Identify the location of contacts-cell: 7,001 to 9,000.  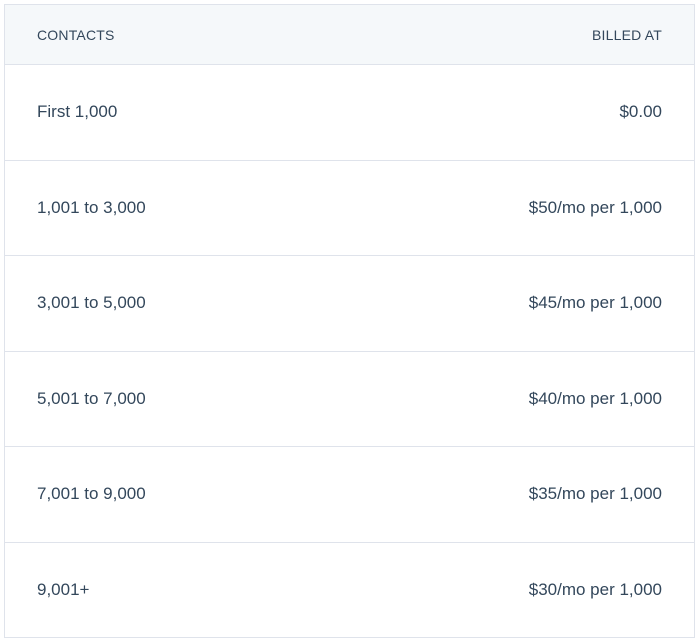
(91, 494).